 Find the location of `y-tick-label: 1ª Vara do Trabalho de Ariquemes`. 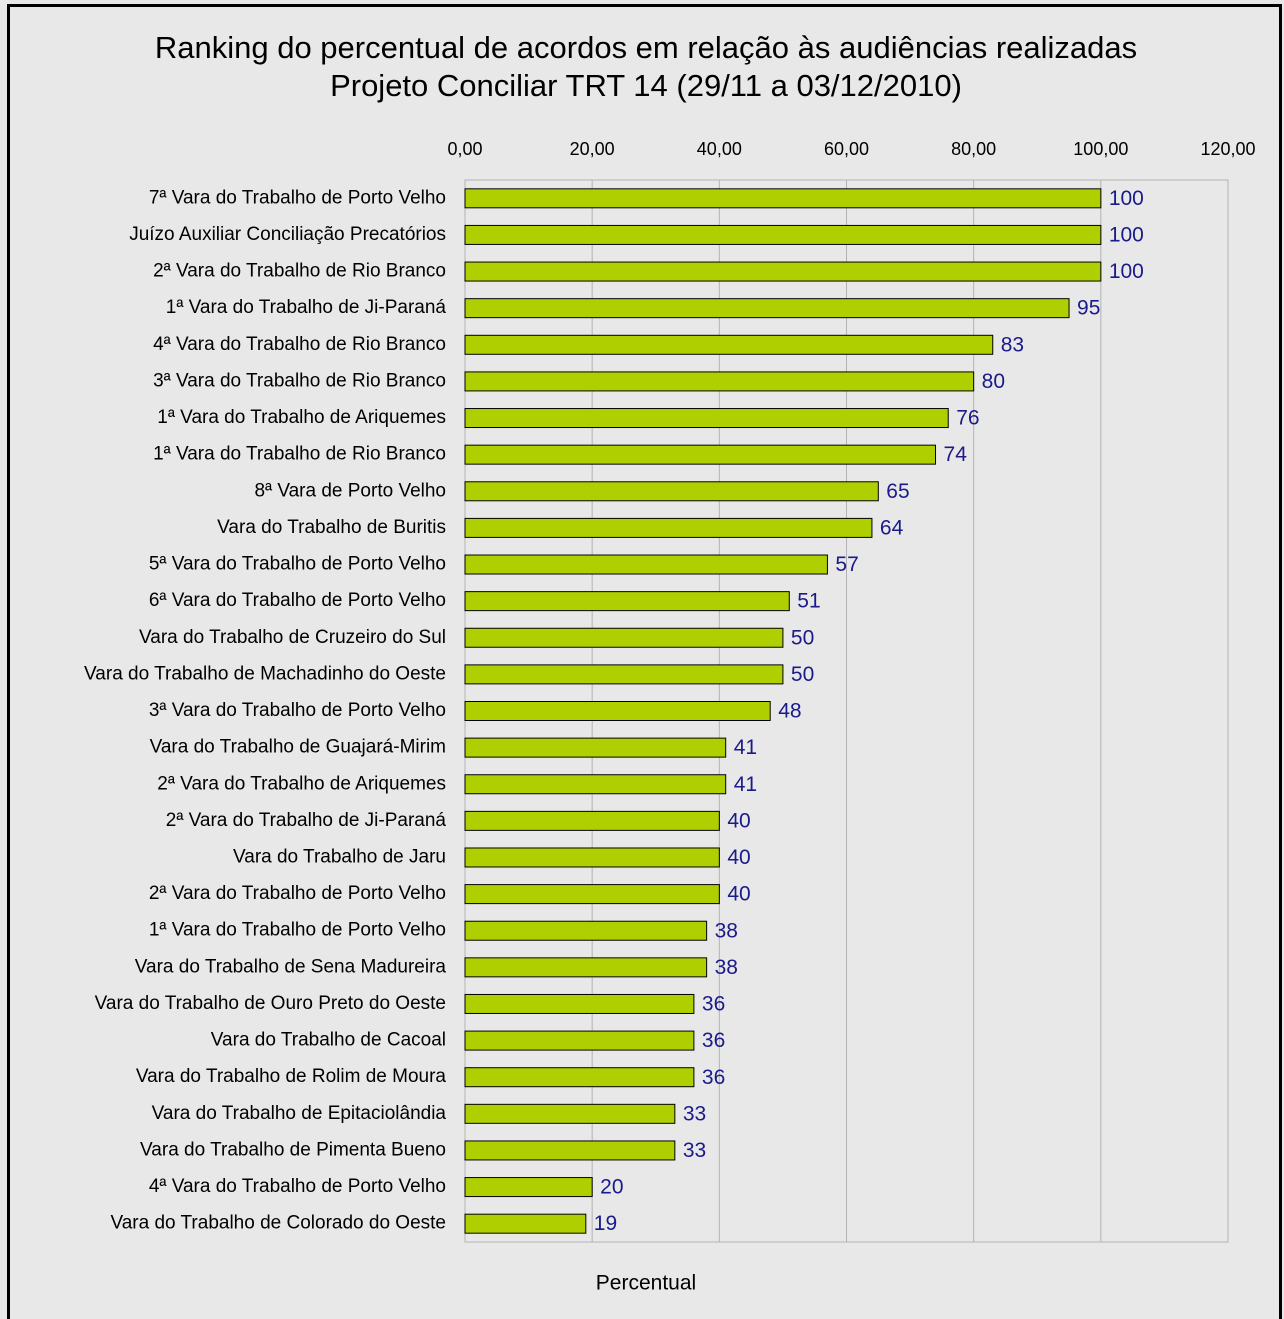

y-tick-label: 1ª Vara do Trabalho de Ariquemes is located at coordinates (301, 417).